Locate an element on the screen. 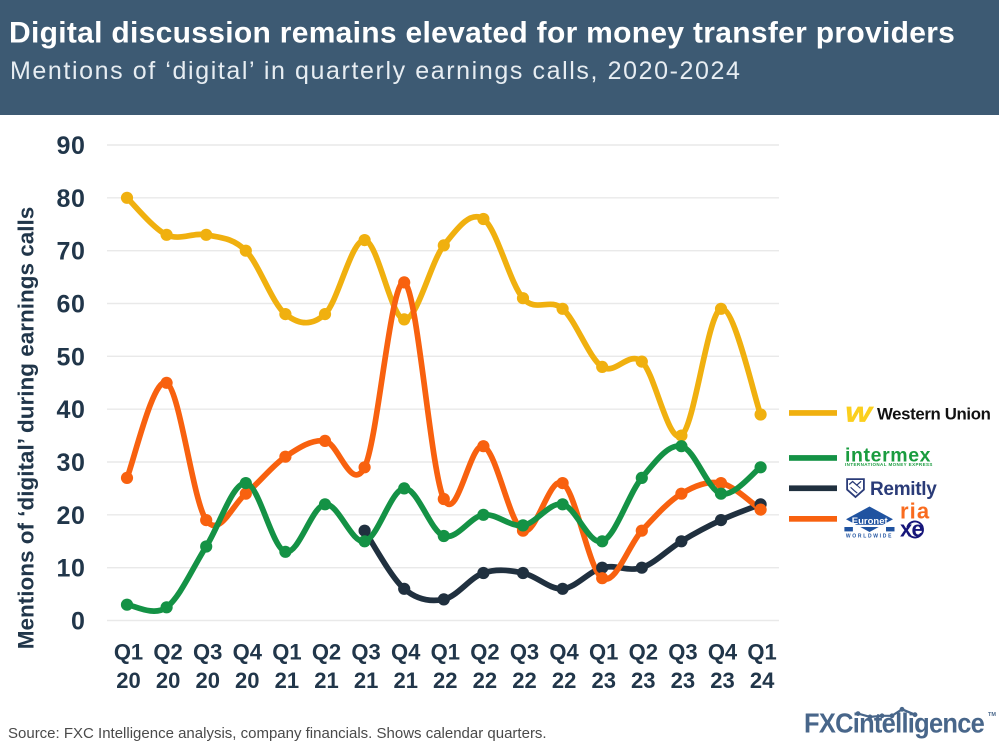 This screenshot has height=749, width=999. svg-text: W is located at coordinates (859, 415).